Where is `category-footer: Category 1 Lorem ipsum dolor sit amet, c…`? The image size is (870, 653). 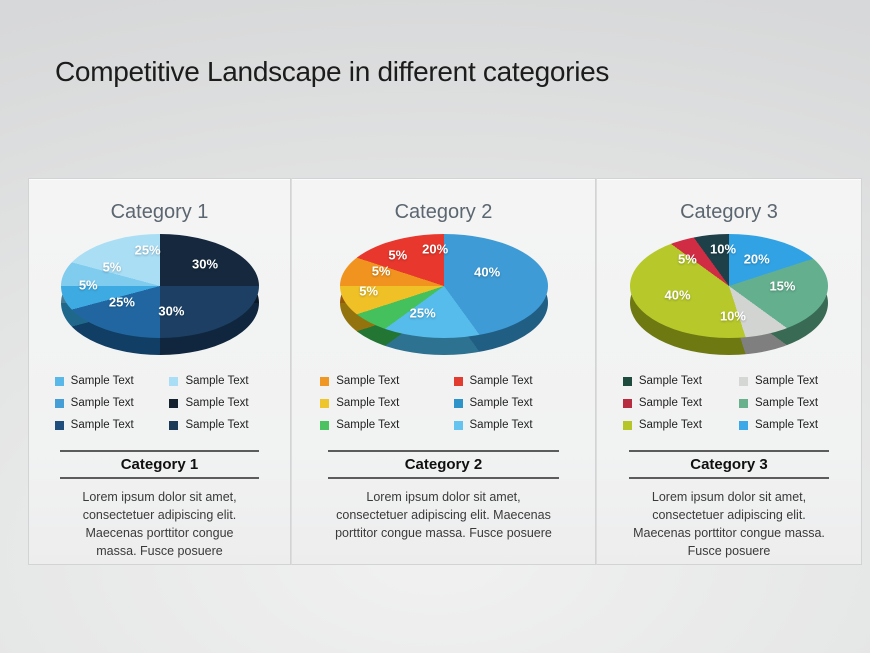 category-footer: Category 1 Lorem ipsum dolor sit amet, c… is located at coordinates (159, 505).